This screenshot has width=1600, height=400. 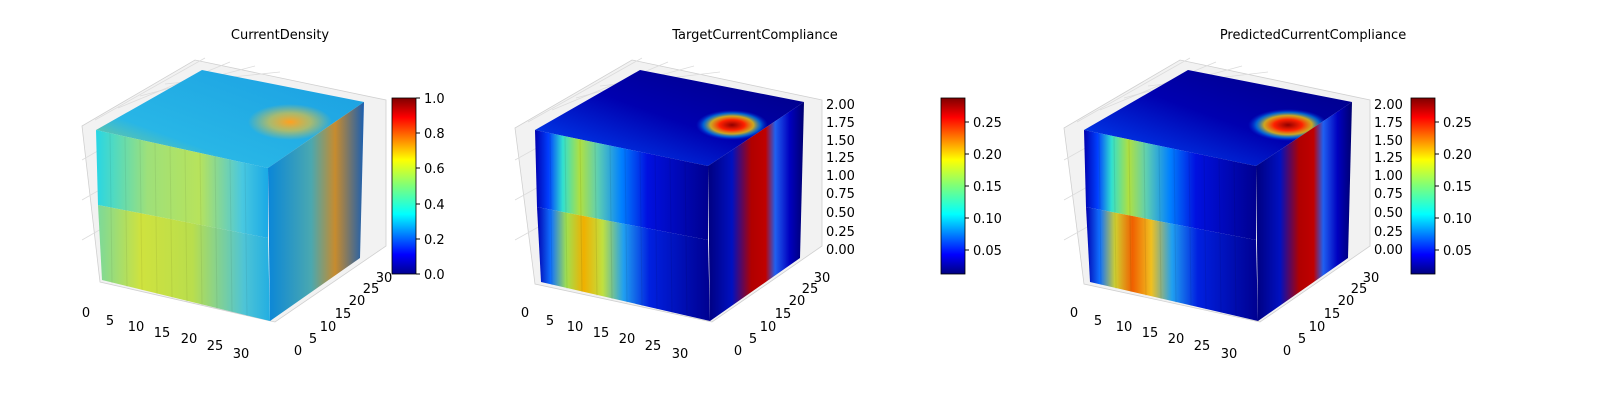 I want to click on z-tick: 0.00, so click(x=1388, y=250).